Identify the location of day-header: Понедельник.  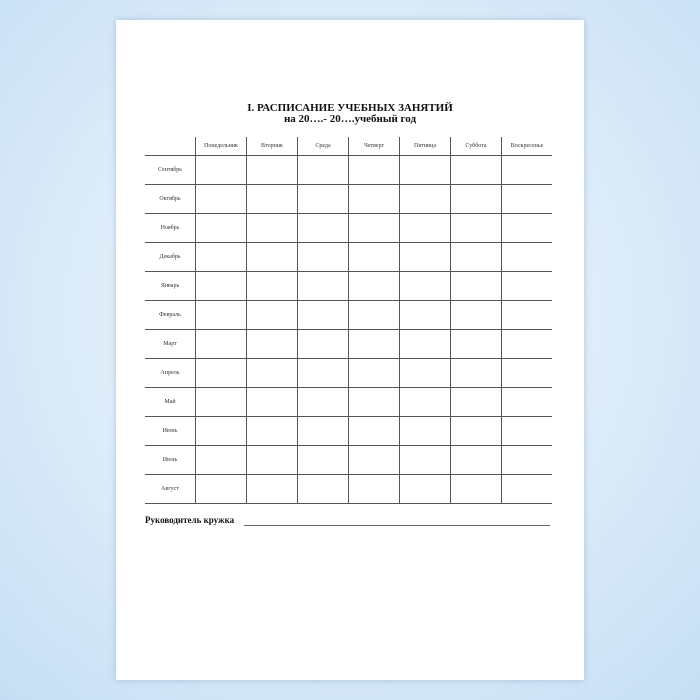
(221, 146).